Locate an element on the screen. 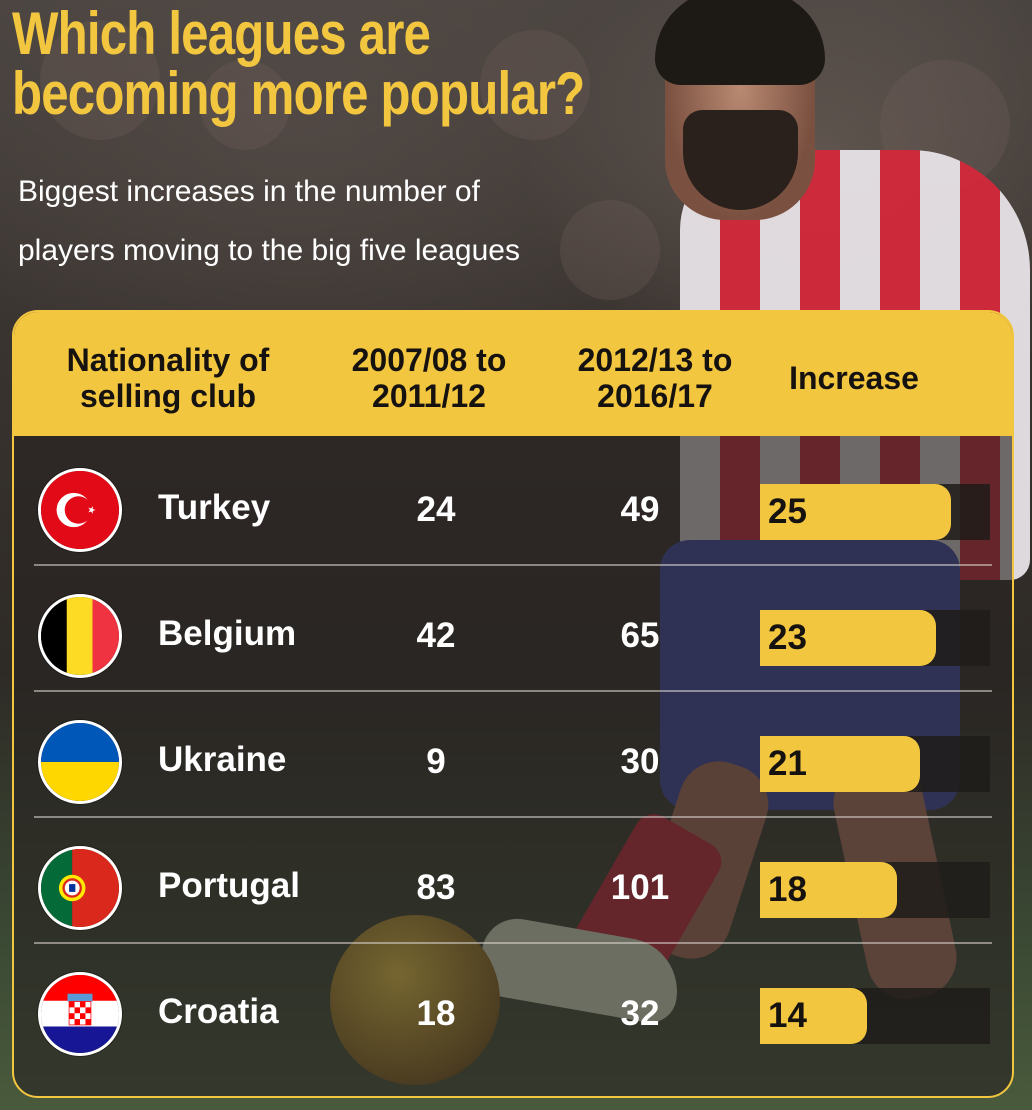  increase-bar-track: 18 is located at coordinates (875, 890).